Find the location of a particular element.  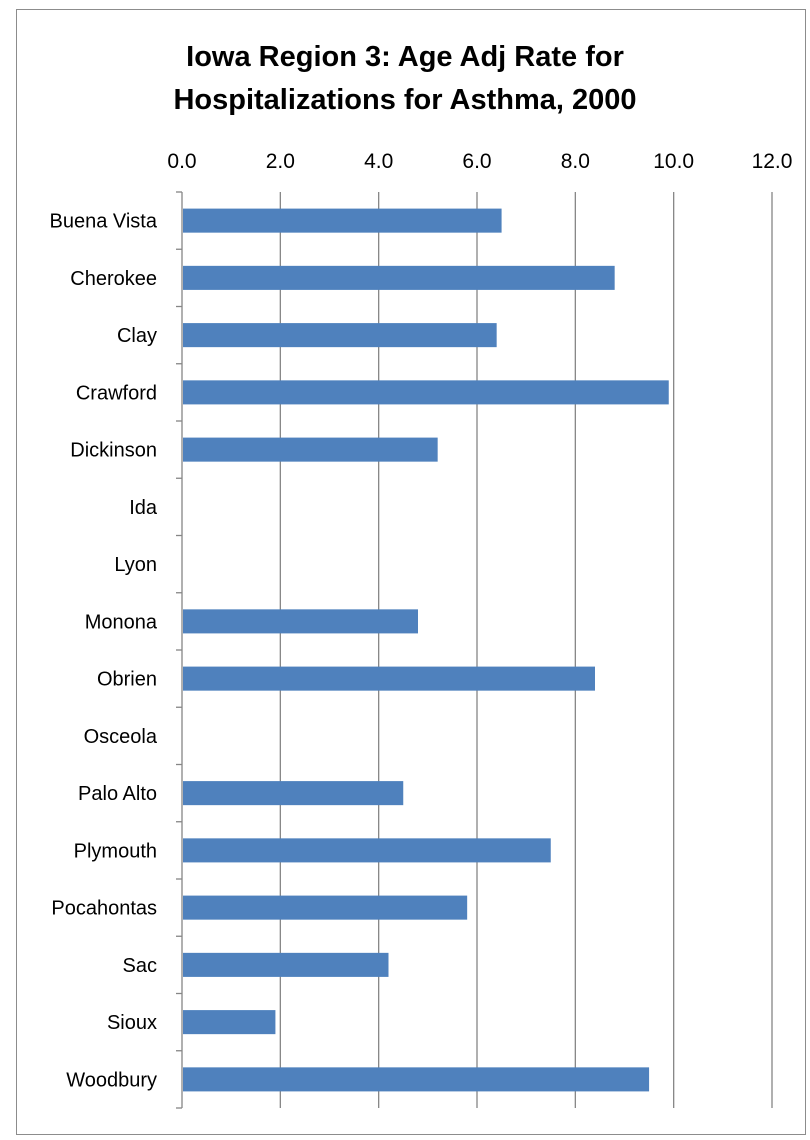

category-label: Palo Alto is located at coordinates (117, 794).